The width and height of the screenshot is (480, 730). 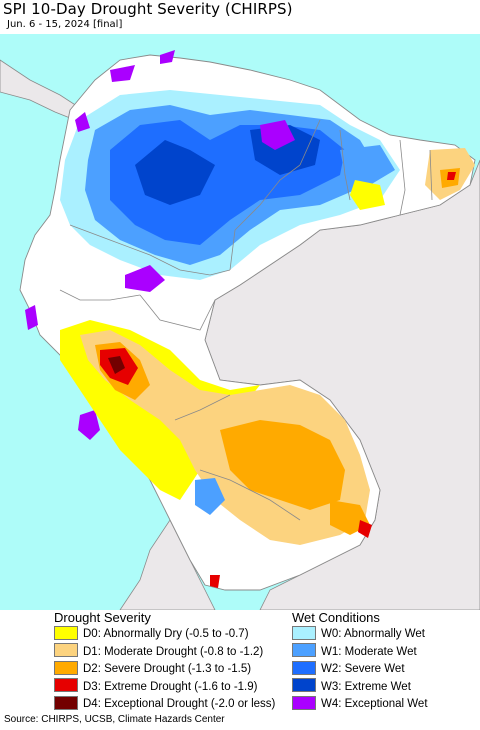 I want to click on legend-drought-heading: Drought Severity, so click(x=102, y=617).